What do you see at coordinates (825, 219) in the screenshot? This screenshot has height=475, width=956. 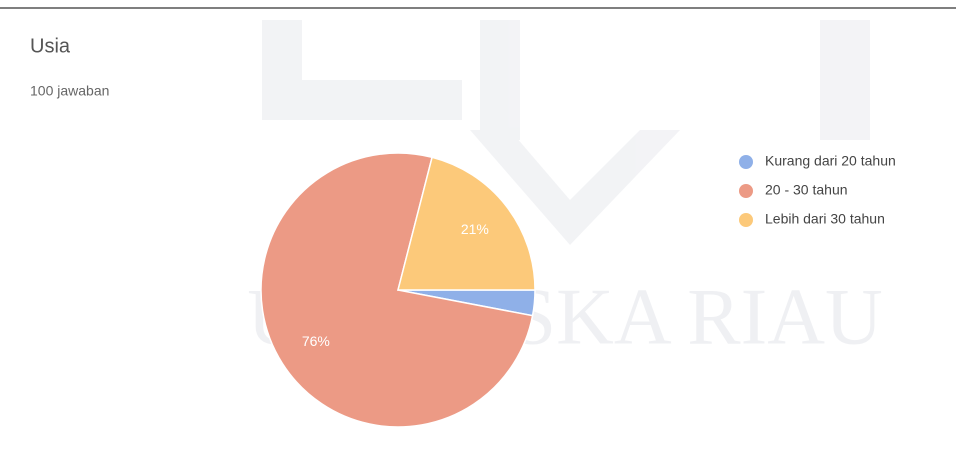 I see `legend-label: Lebih dari 30 tahun` at bounding box center [825, 219].